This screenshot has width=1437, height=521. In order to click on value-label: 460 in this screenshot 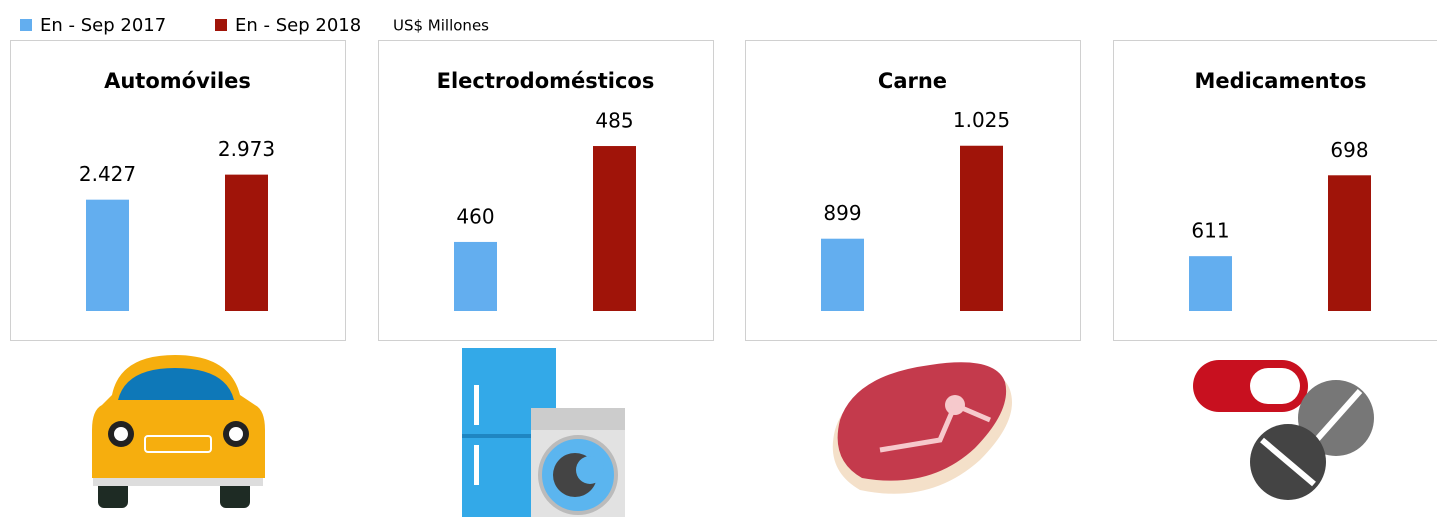, I will do `click(475, 216)`.